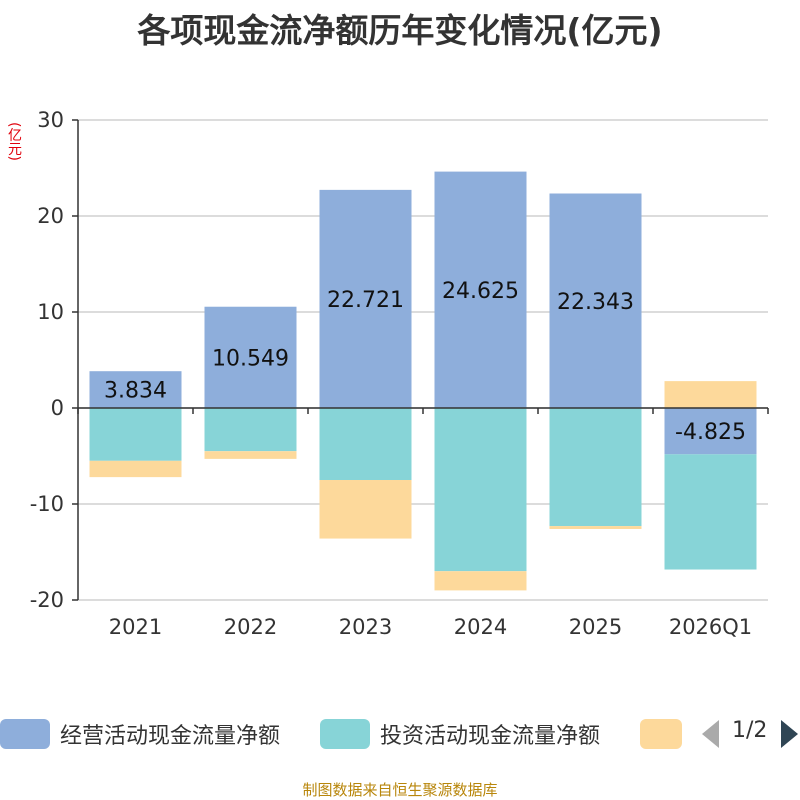  Describe the element at coordinates (595, 527) in the screenshot. I see `bar-series2-2025` at that location.